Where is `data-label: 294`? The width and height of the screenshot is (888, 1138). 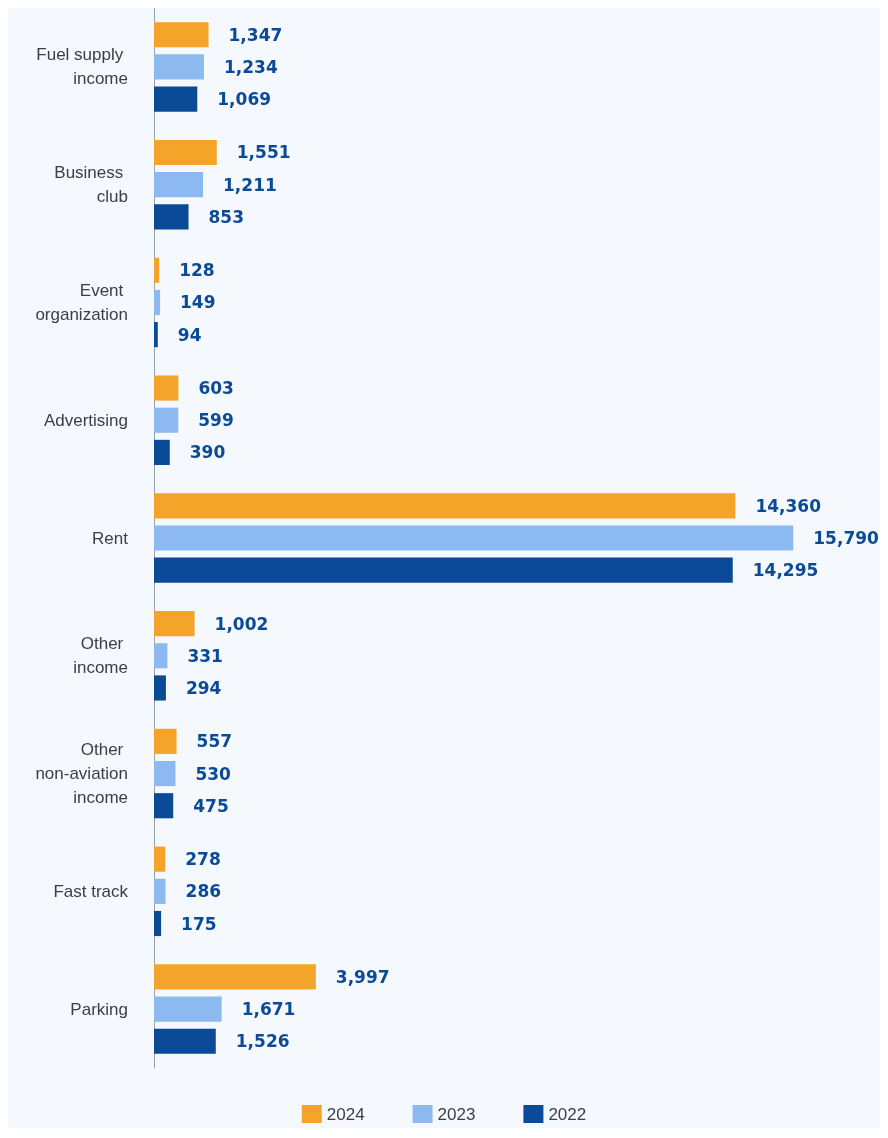 data-label: 294 is located at coordinates (203, 687).